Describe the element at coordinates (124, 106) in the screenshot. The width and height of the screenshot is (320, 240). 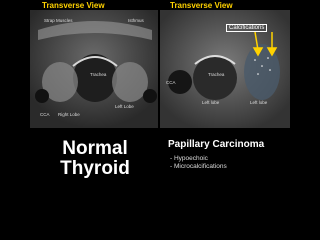
I see `annotation: Left Lobe` at that location.